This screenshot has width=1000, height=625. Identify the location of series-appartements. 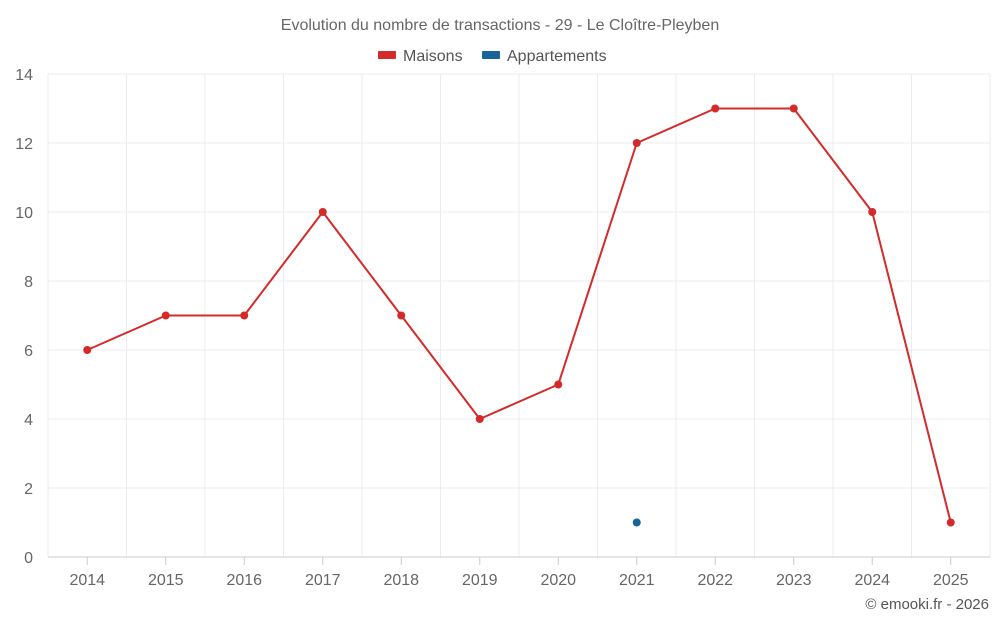
(636, 522).